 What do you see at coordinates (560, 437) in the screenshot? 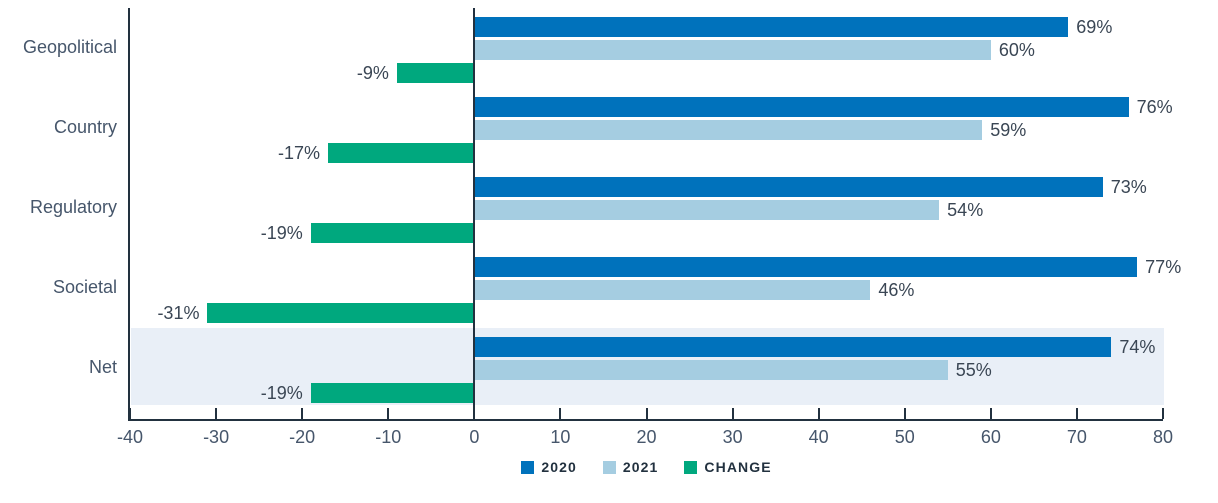
I see `x-axis-tick-label: 10` at bounding box center [560, 437].